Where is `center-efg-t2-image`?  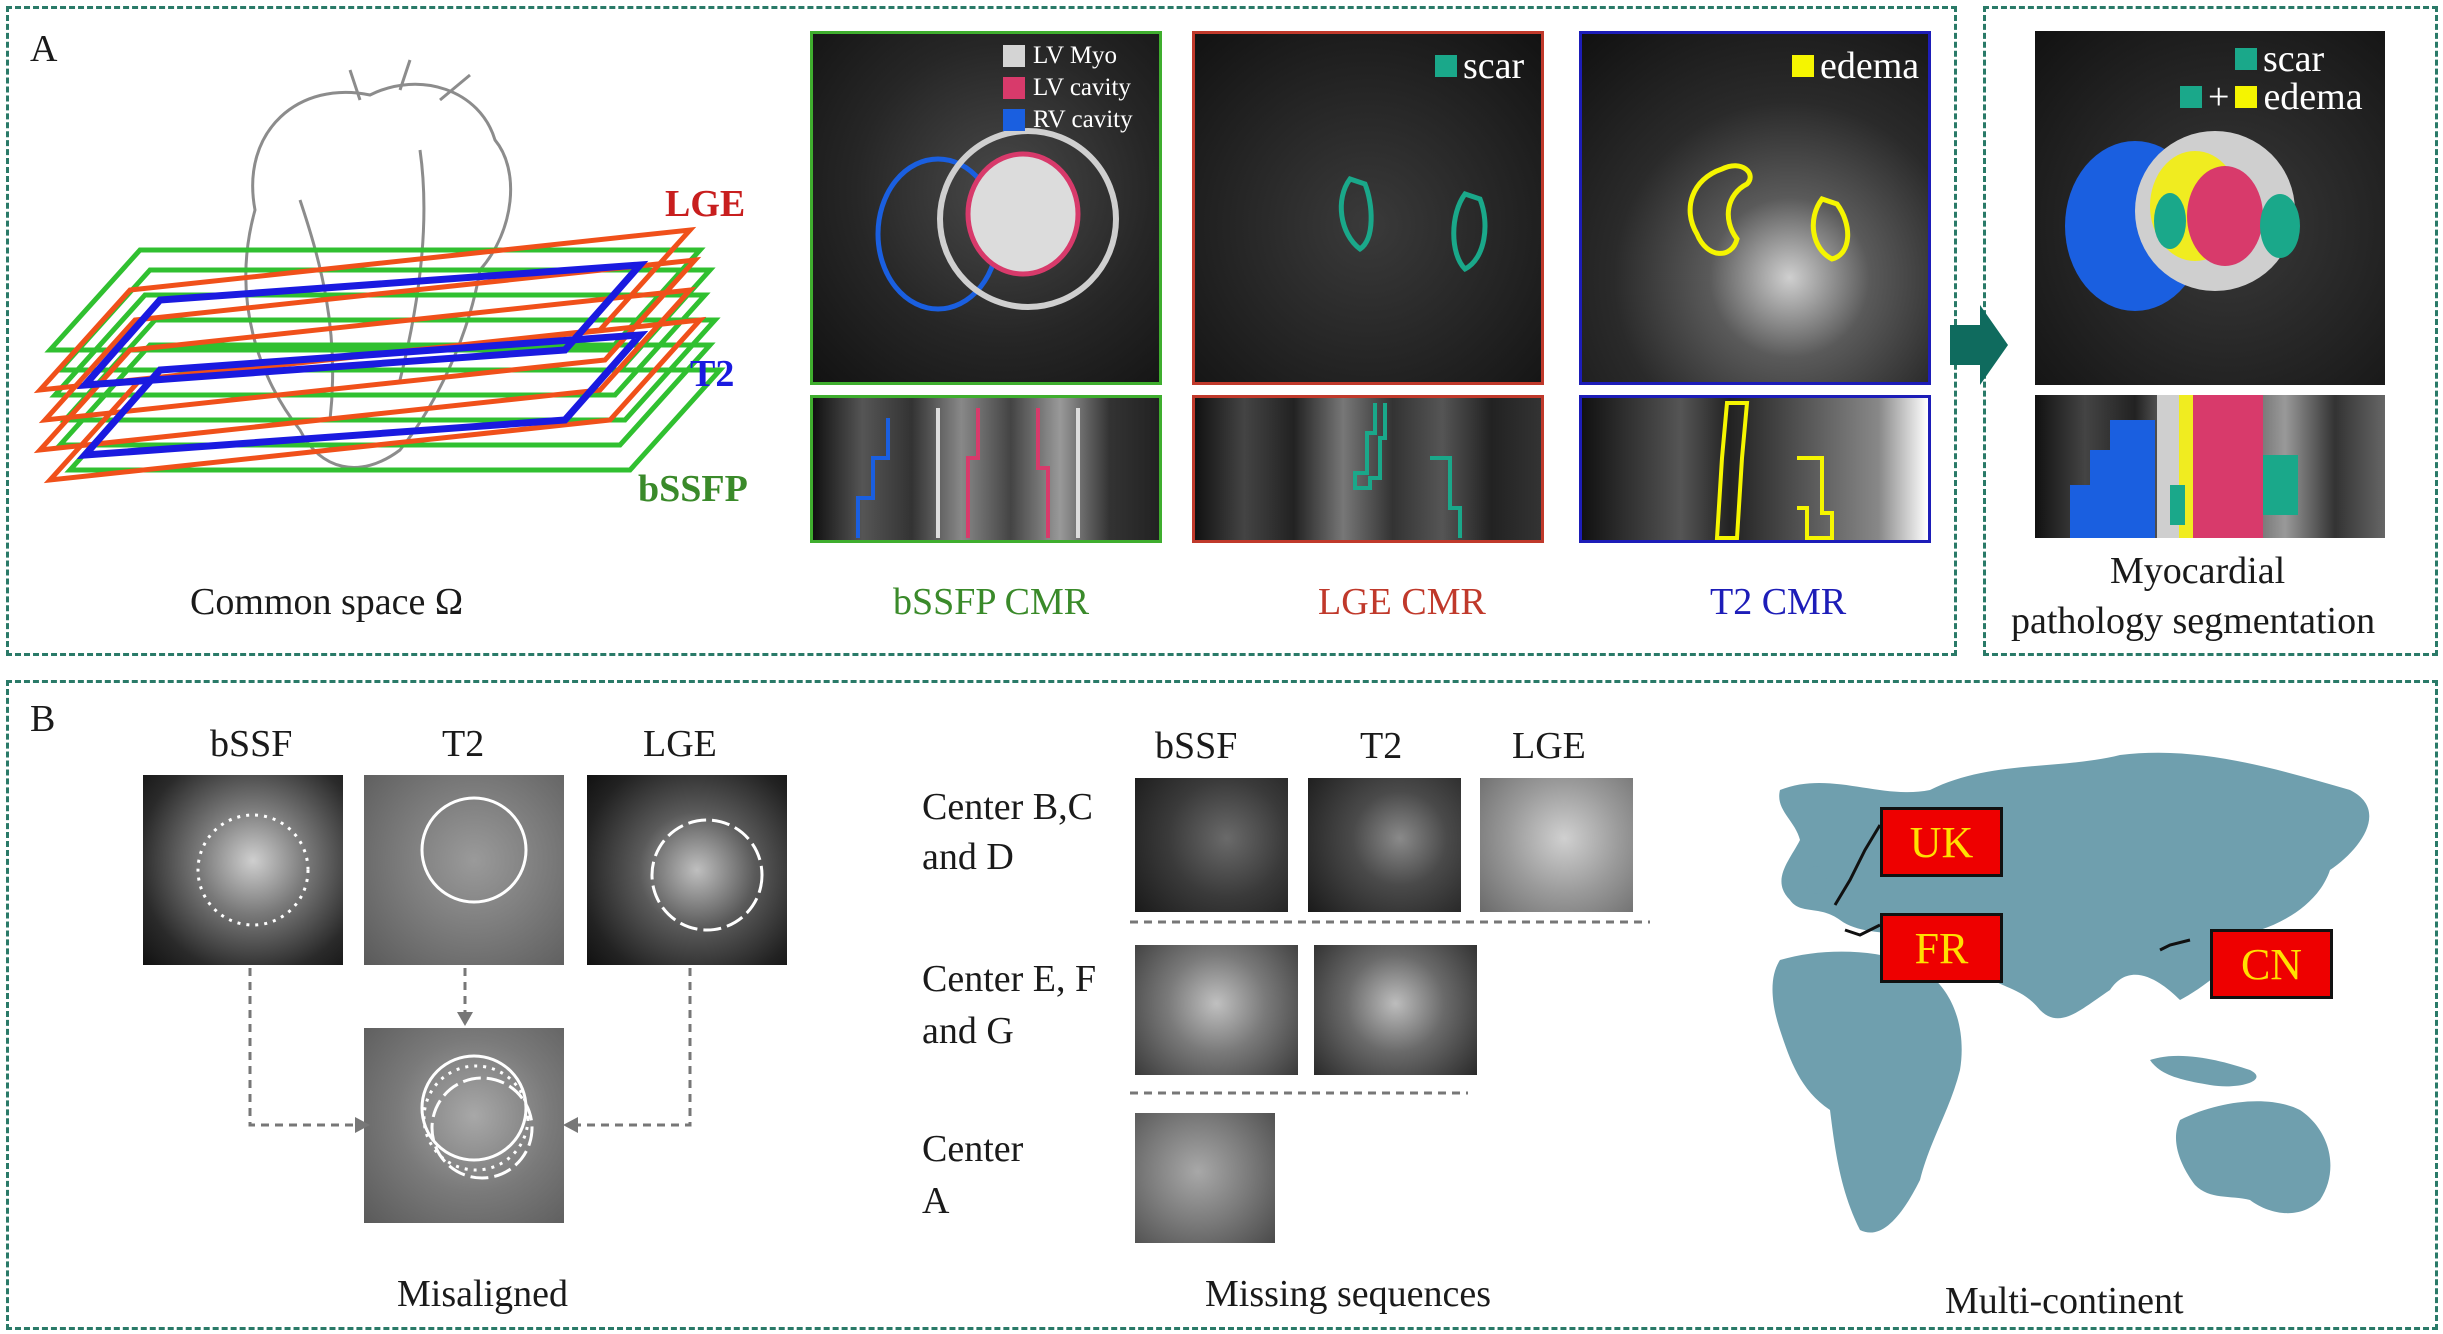
center-efg-t2-image is located at coordinates (1395, 1010).